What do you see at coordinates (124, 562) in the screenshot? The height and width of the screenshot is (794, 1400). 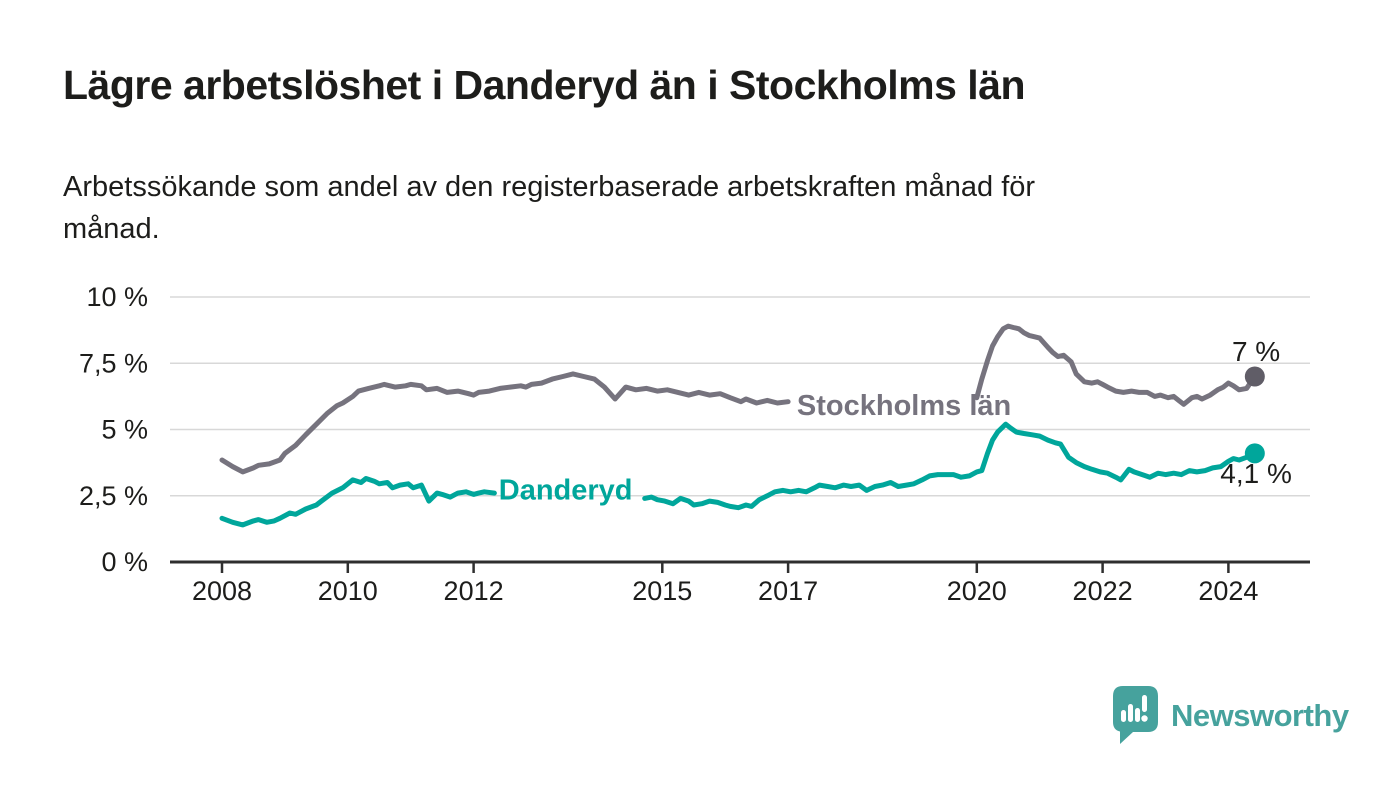 I see `y-tick-label: 0 %` at bounding box center [124, 562].